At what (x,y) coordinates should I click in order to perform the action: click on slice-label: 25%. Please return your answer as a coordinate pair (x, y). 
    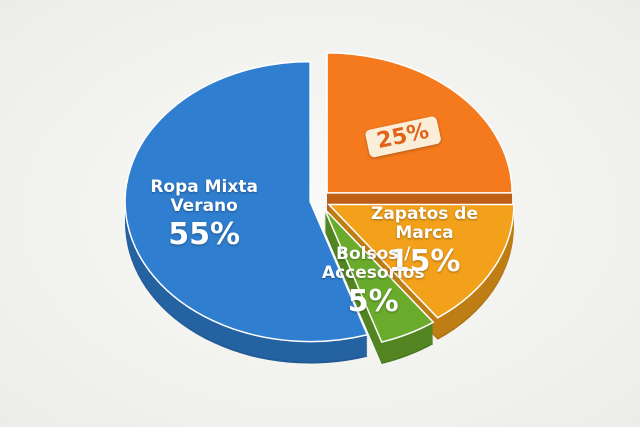
    Looking at the image, I should click on (403, 136).